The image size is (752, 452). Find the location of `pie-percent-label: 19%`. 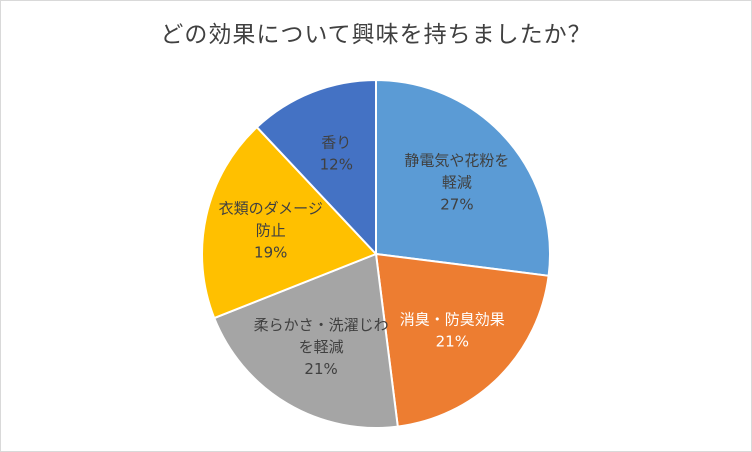

pie-percent-label: 19% is located at coordinates (270, 252).